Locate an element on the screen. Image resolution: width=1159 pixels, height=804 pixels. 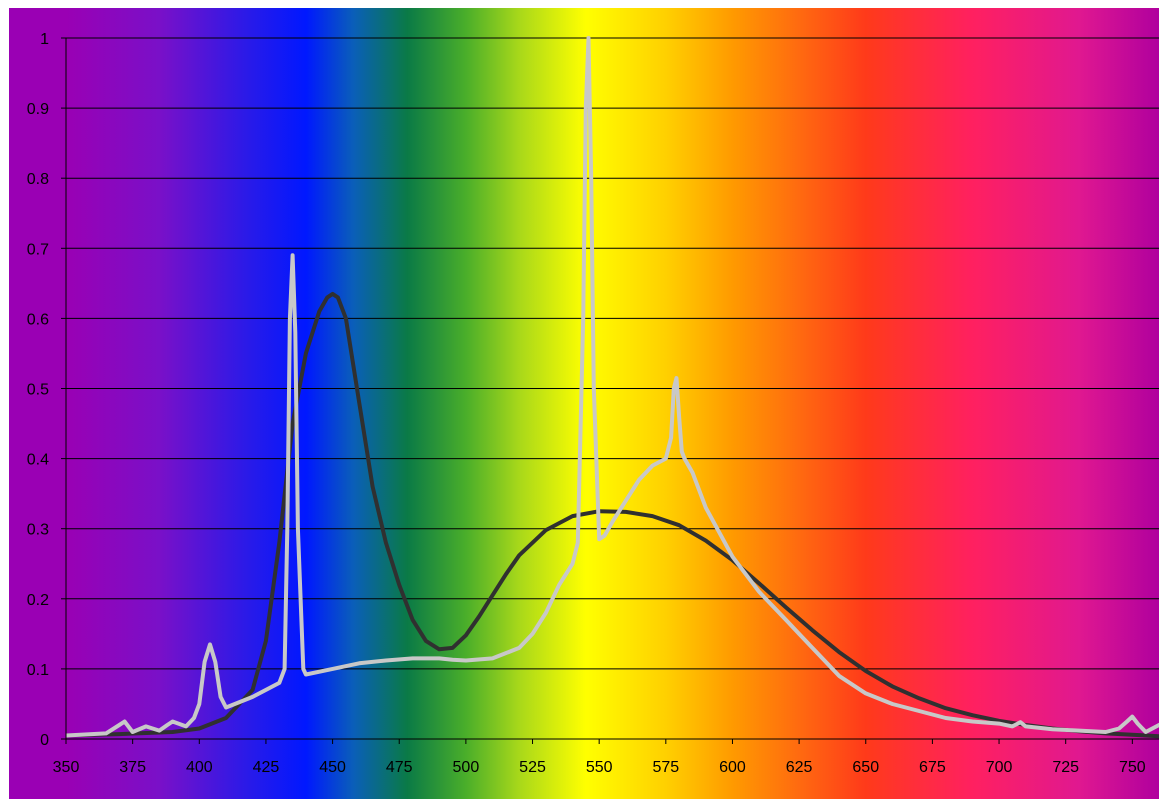
x-tick-label: 425 is located at coordinates (266, 767).